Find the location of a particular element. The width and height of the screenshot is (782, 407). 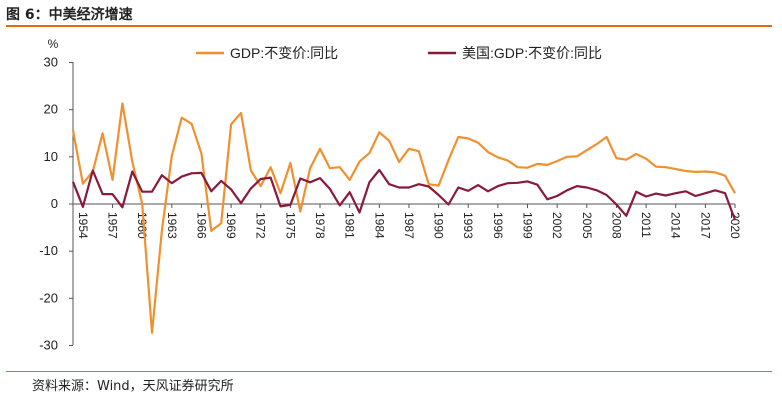

y-tick-labels: 30 20 10 0 -10 -20 -30 is located at coordinates (48, 204).